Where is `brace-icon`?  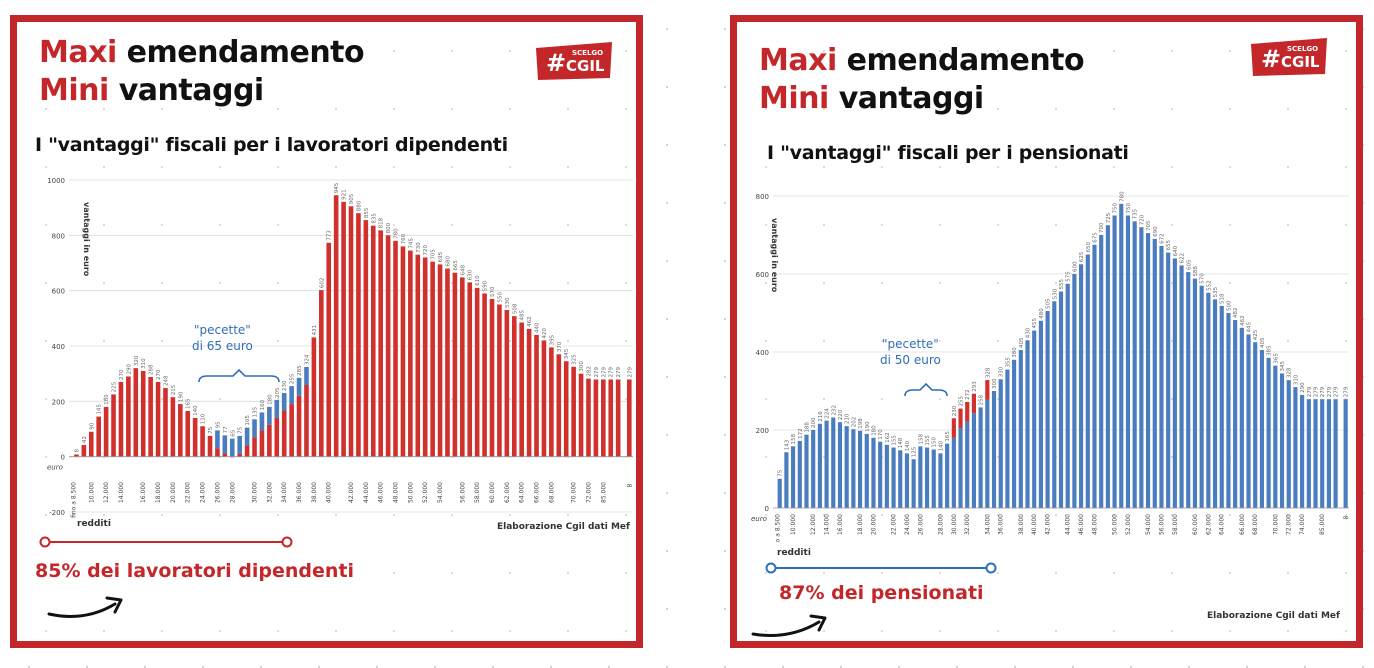 brace-icon is located at coordinates (926, 389).